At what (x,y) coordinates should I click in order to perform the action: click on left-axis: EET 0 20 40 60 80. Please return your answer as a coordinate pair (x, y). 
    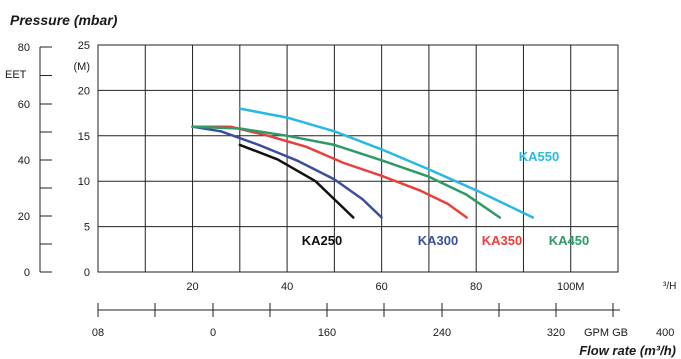
    Looking at the image, I should click on (28, 160).